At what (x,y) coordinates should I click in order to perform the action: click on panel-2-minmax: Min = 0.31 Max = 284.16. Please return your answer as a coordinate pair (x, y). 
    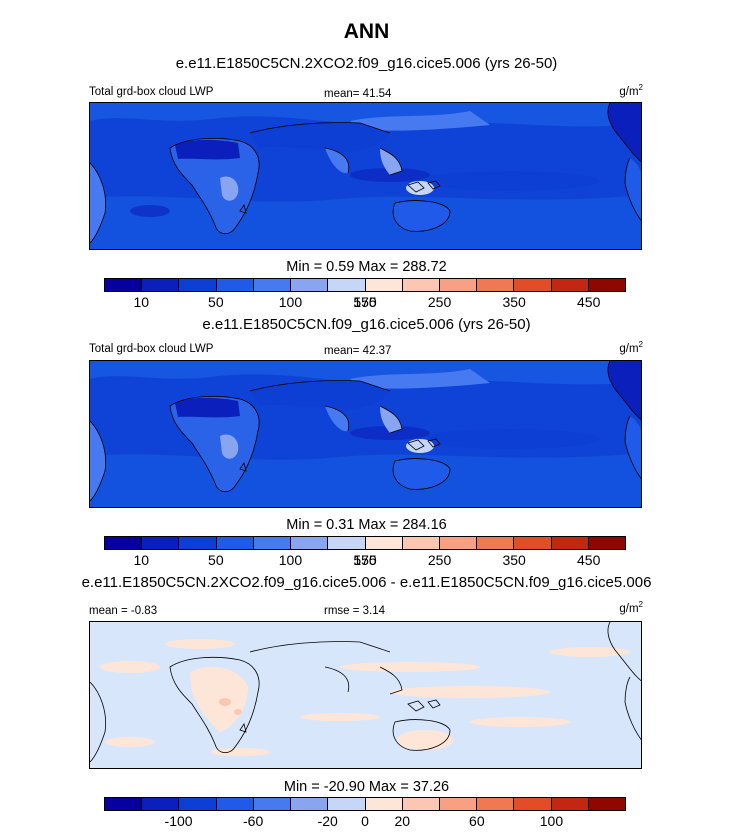
    Looking at the image, I should click on (366, 525).